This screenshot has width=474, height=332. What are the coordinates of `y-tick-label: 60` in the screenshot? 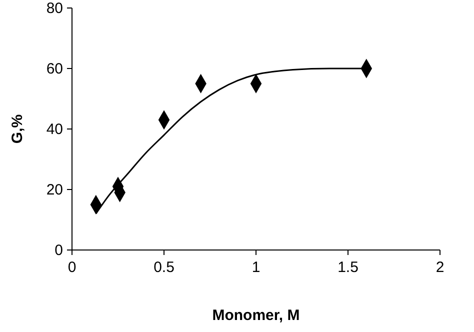 It's located at (54, 69).